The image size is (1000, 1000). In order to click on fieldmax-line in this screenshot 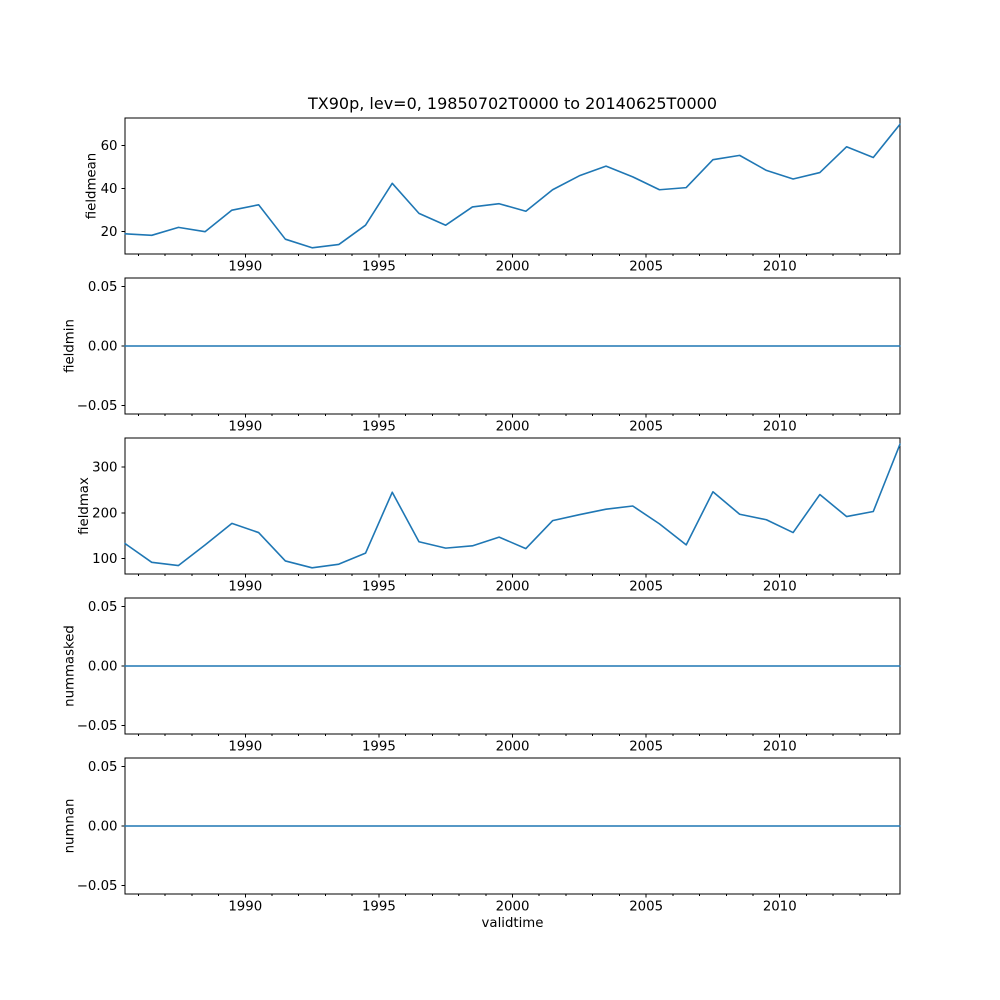, I will do `click(512, 506)`.